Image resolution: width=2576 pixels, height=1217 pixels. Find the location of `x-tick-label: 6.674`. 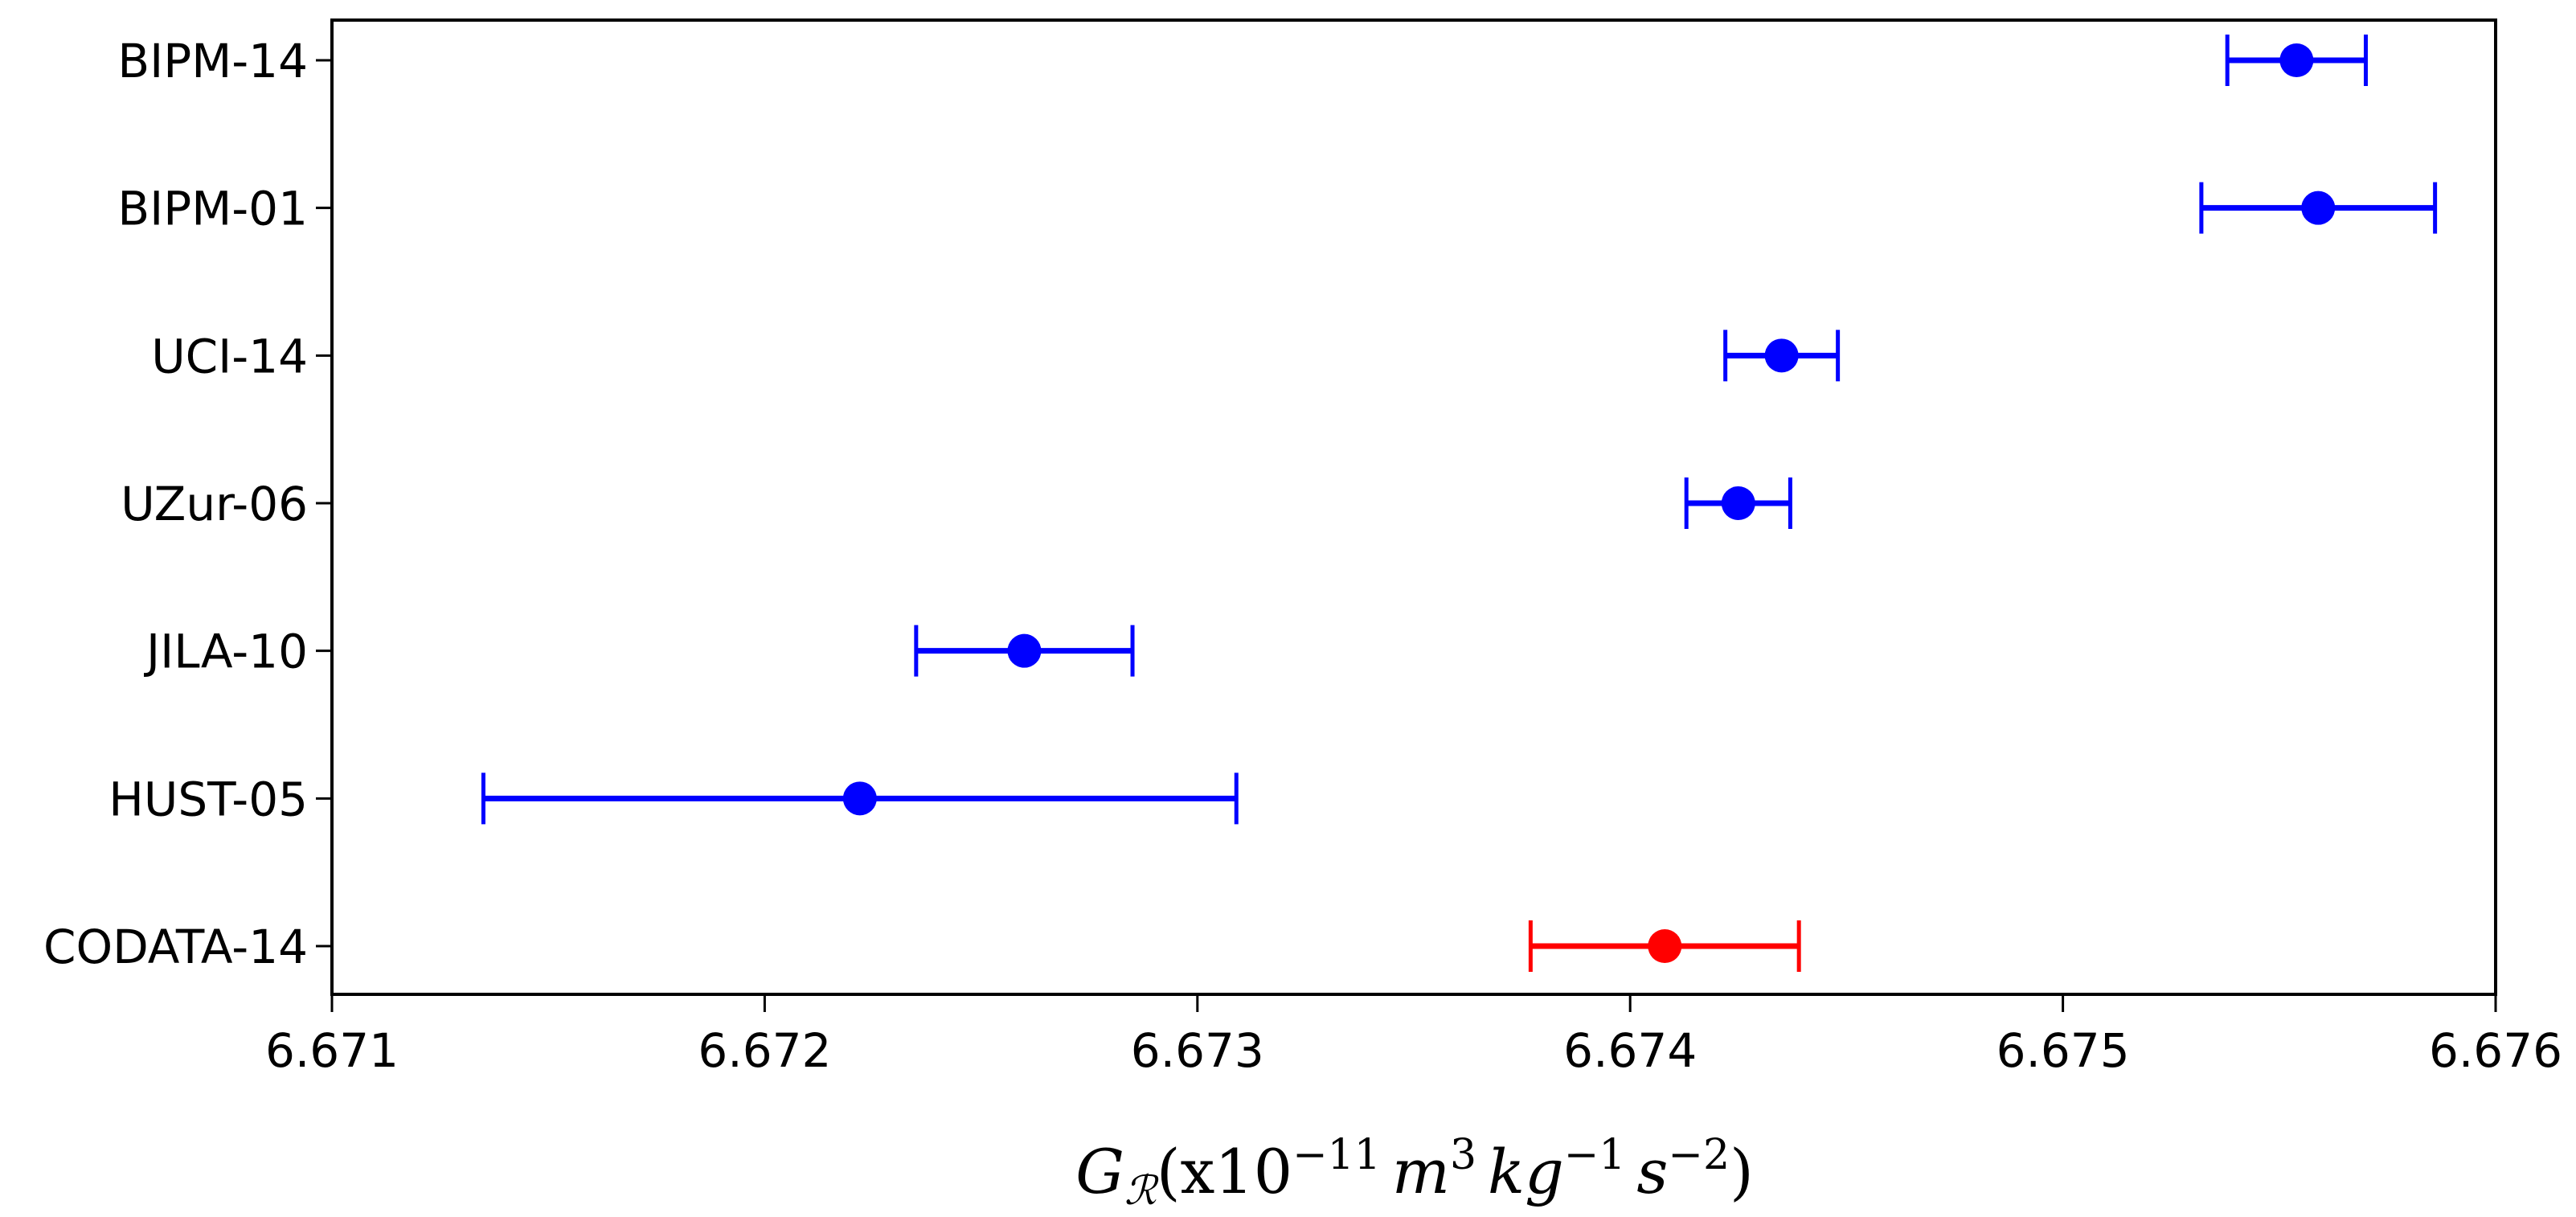

x-tick-label: 6.674 is located at coordinates (1630, 1050).